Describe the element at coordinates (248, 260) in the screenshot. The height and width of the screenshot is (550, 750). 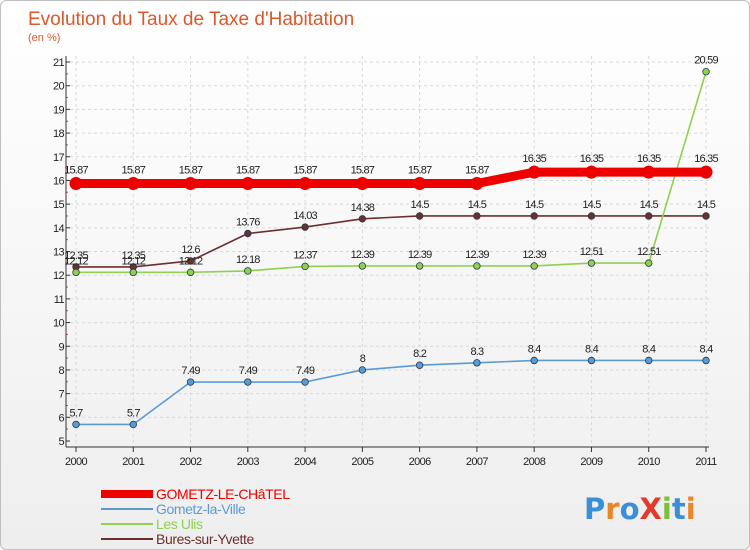
I see `data-label-s2-3: 12.18` at that location.